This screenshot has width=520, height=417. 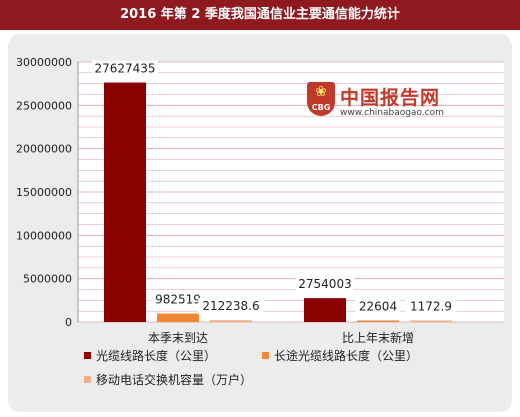 I want to click on y-tick-label: 0, so click(x=68, y=322).